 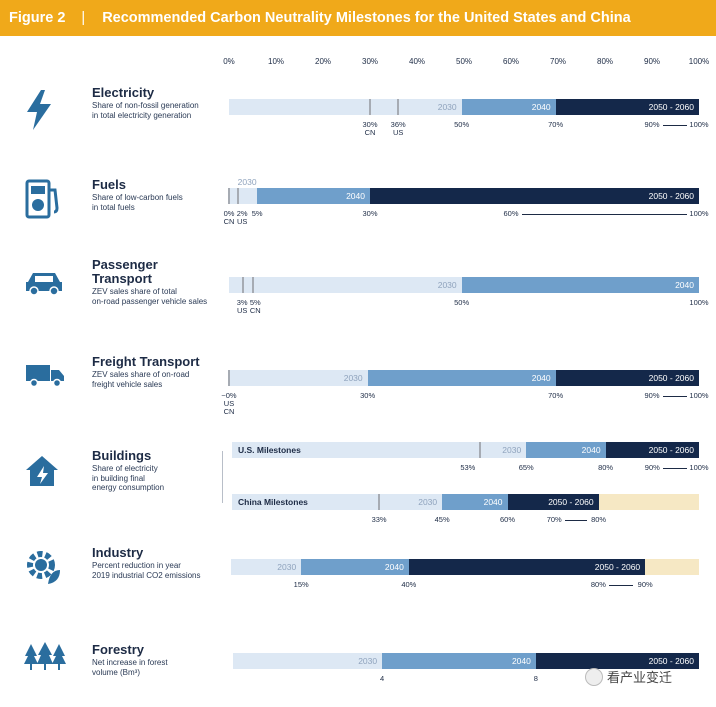 I want to click on value-label: 30% CN, so click(x=370, y=128).